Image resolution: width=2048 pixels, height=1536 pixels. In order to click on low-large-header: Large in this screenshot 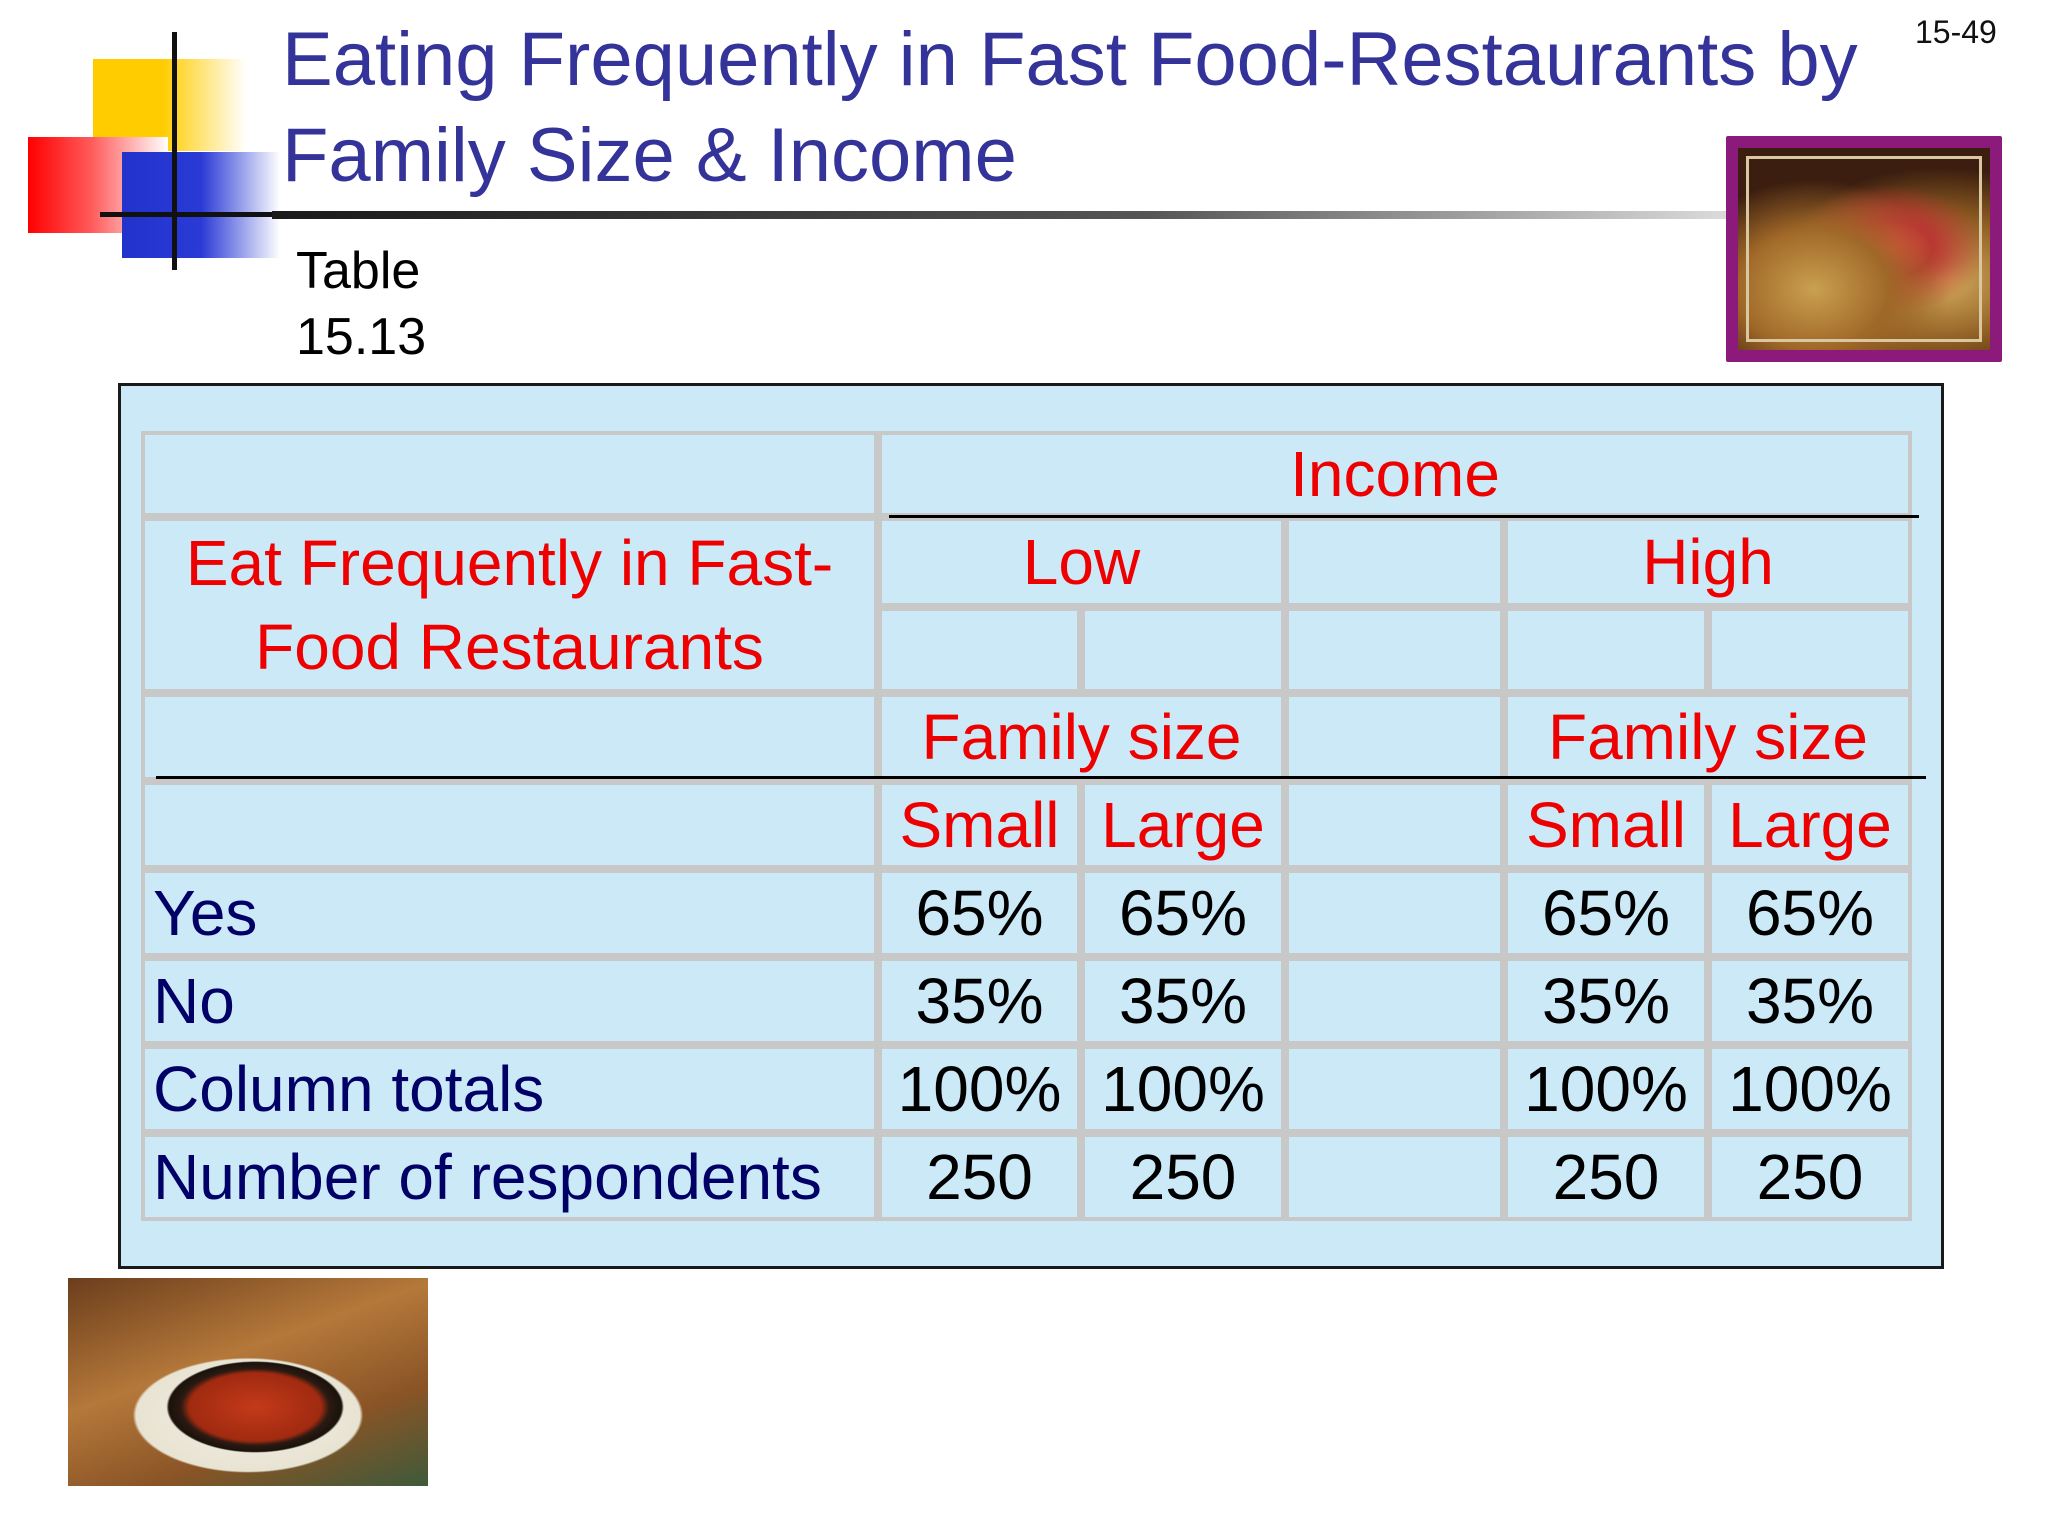, I will do `click(1183, 825)`.